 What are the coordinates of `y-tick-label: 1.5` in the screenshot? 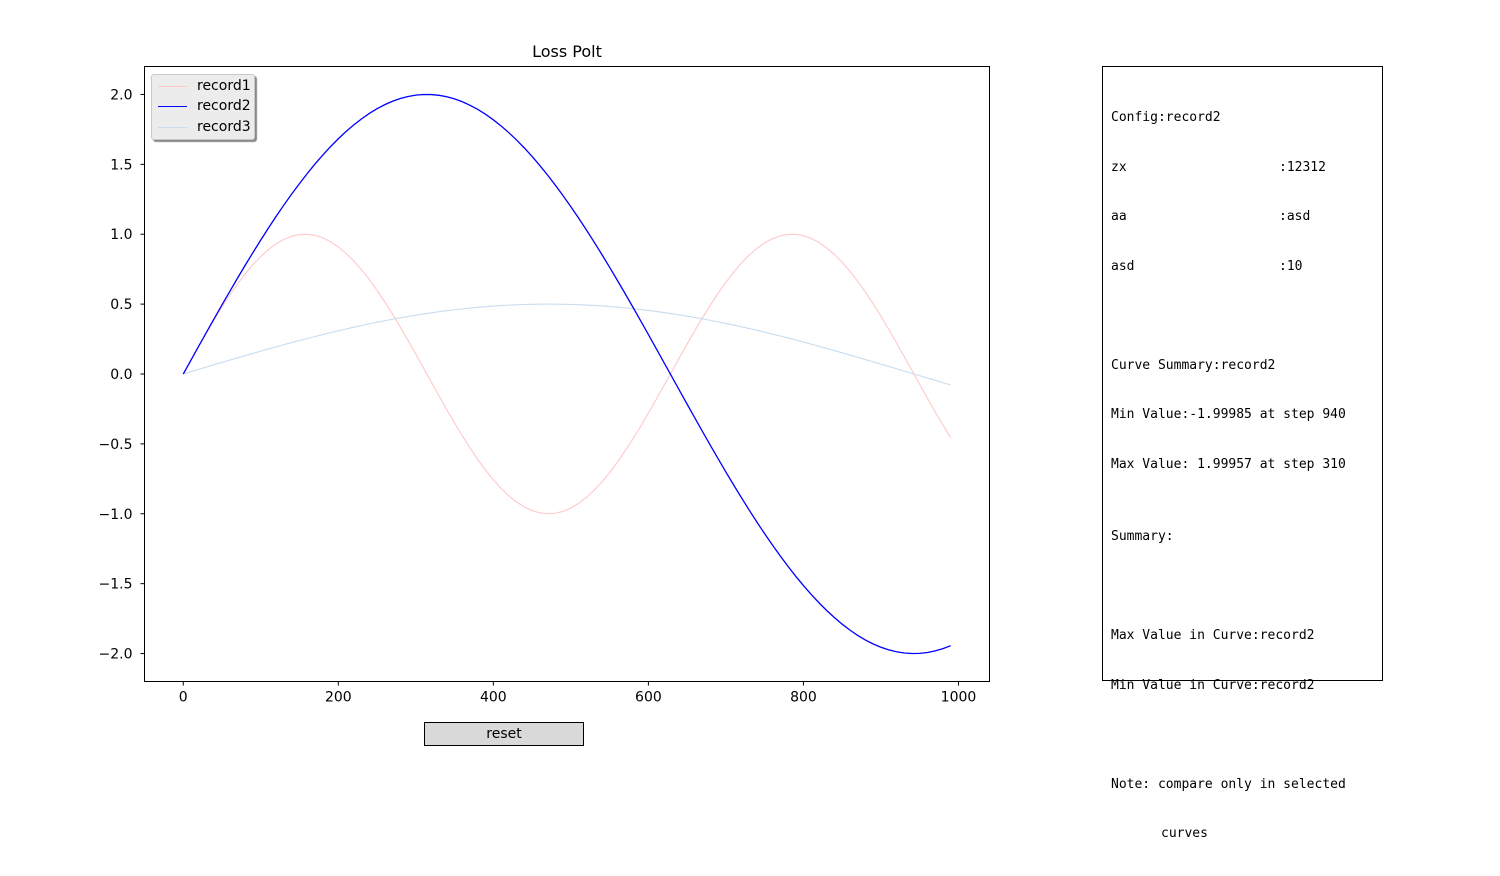 It's located at (121, 165).